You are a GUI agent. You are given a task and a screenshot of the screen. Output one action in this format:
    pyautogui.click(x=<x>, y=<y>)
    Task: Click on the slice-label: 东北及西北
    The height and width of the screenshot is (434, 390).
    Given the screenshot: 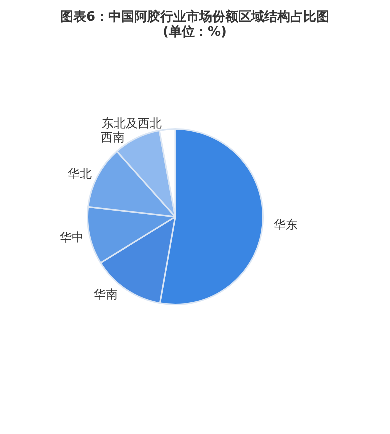 What is the action you would take?
    pyautogui.click(x=132, y=123)
    